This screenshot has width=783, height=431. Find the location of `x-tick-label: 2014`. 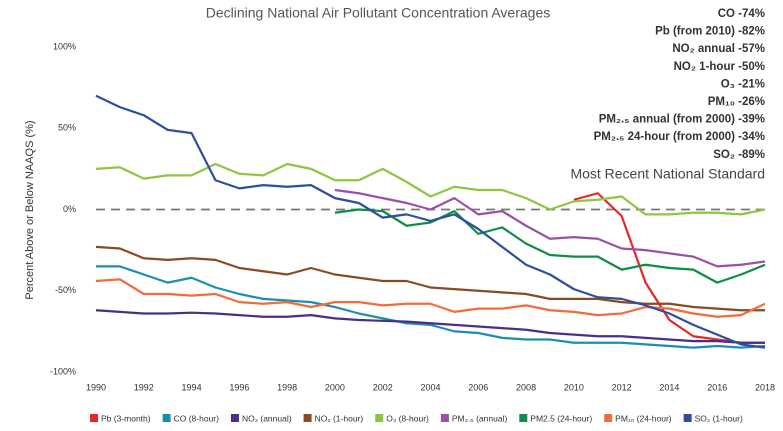

x-tick-label: 2014 is located at coordinates (669, 387).